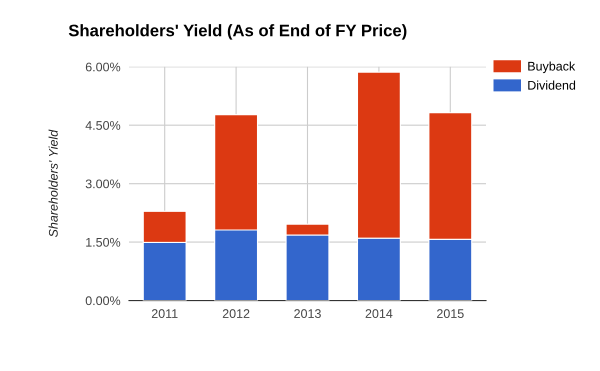 The width and height of the screenshot is (600, 371). Describe the element at coordinates (103, 67) in the screenshot. I see `y-tick-label: 6.00%` at that location.